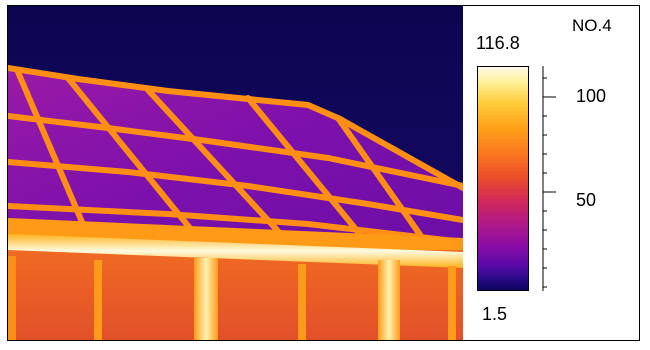 The image size is (650, 350). What do you see at coordinates (591, 96) in the screenshot?
I see `scale-tick-100: 100` at bounding box center [591, 96].